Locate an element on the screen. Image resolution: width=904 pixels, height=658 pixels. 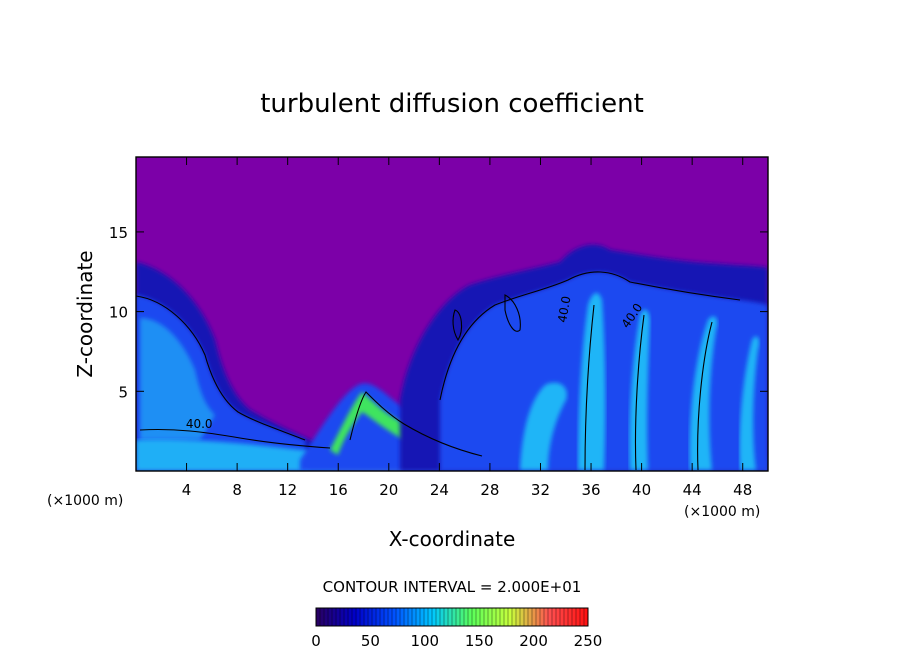
contour-interval-text: CONTOUR INTERVAL = 2.000E+01 is located at coordinates (452, 587).